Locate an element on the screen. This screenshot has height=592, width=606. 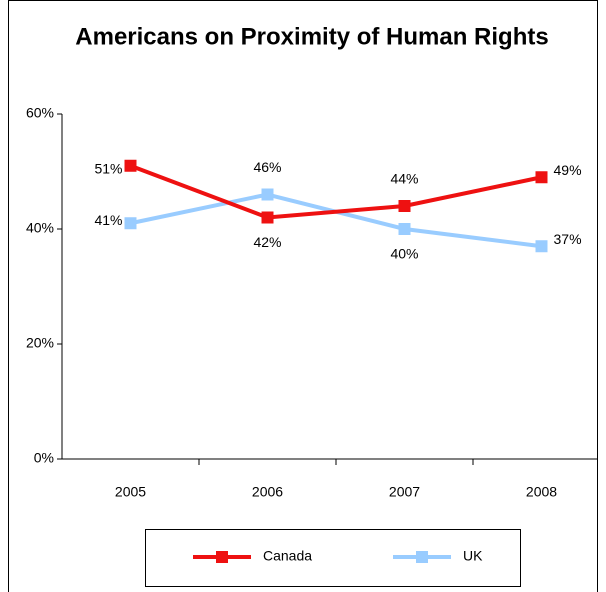
y-tick-label: 0% is located at coordinates (44, 458).